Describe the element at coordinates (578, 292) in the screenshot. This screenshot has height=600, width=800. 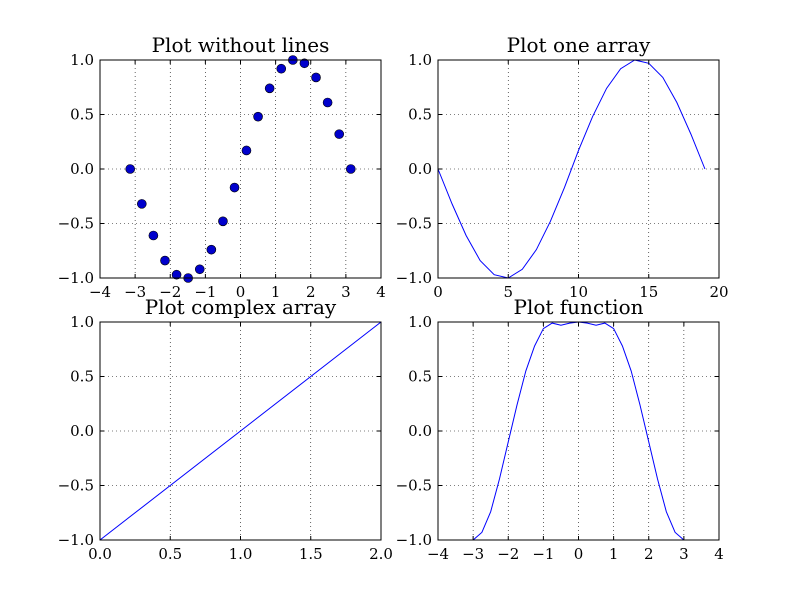
I see `x-tick-label: 10` at that location.